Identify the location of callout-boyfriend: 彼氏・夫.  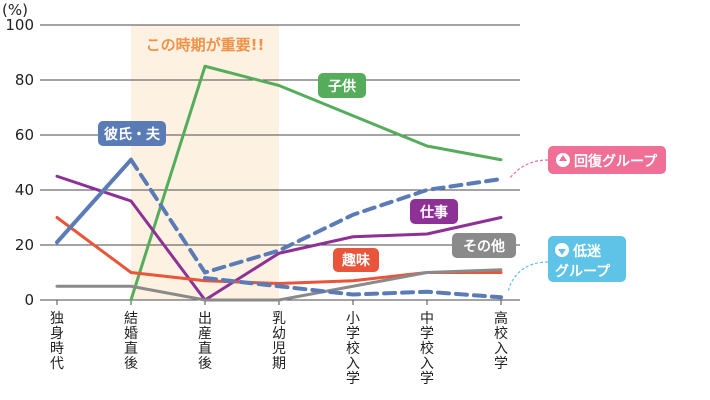
(132, 133).